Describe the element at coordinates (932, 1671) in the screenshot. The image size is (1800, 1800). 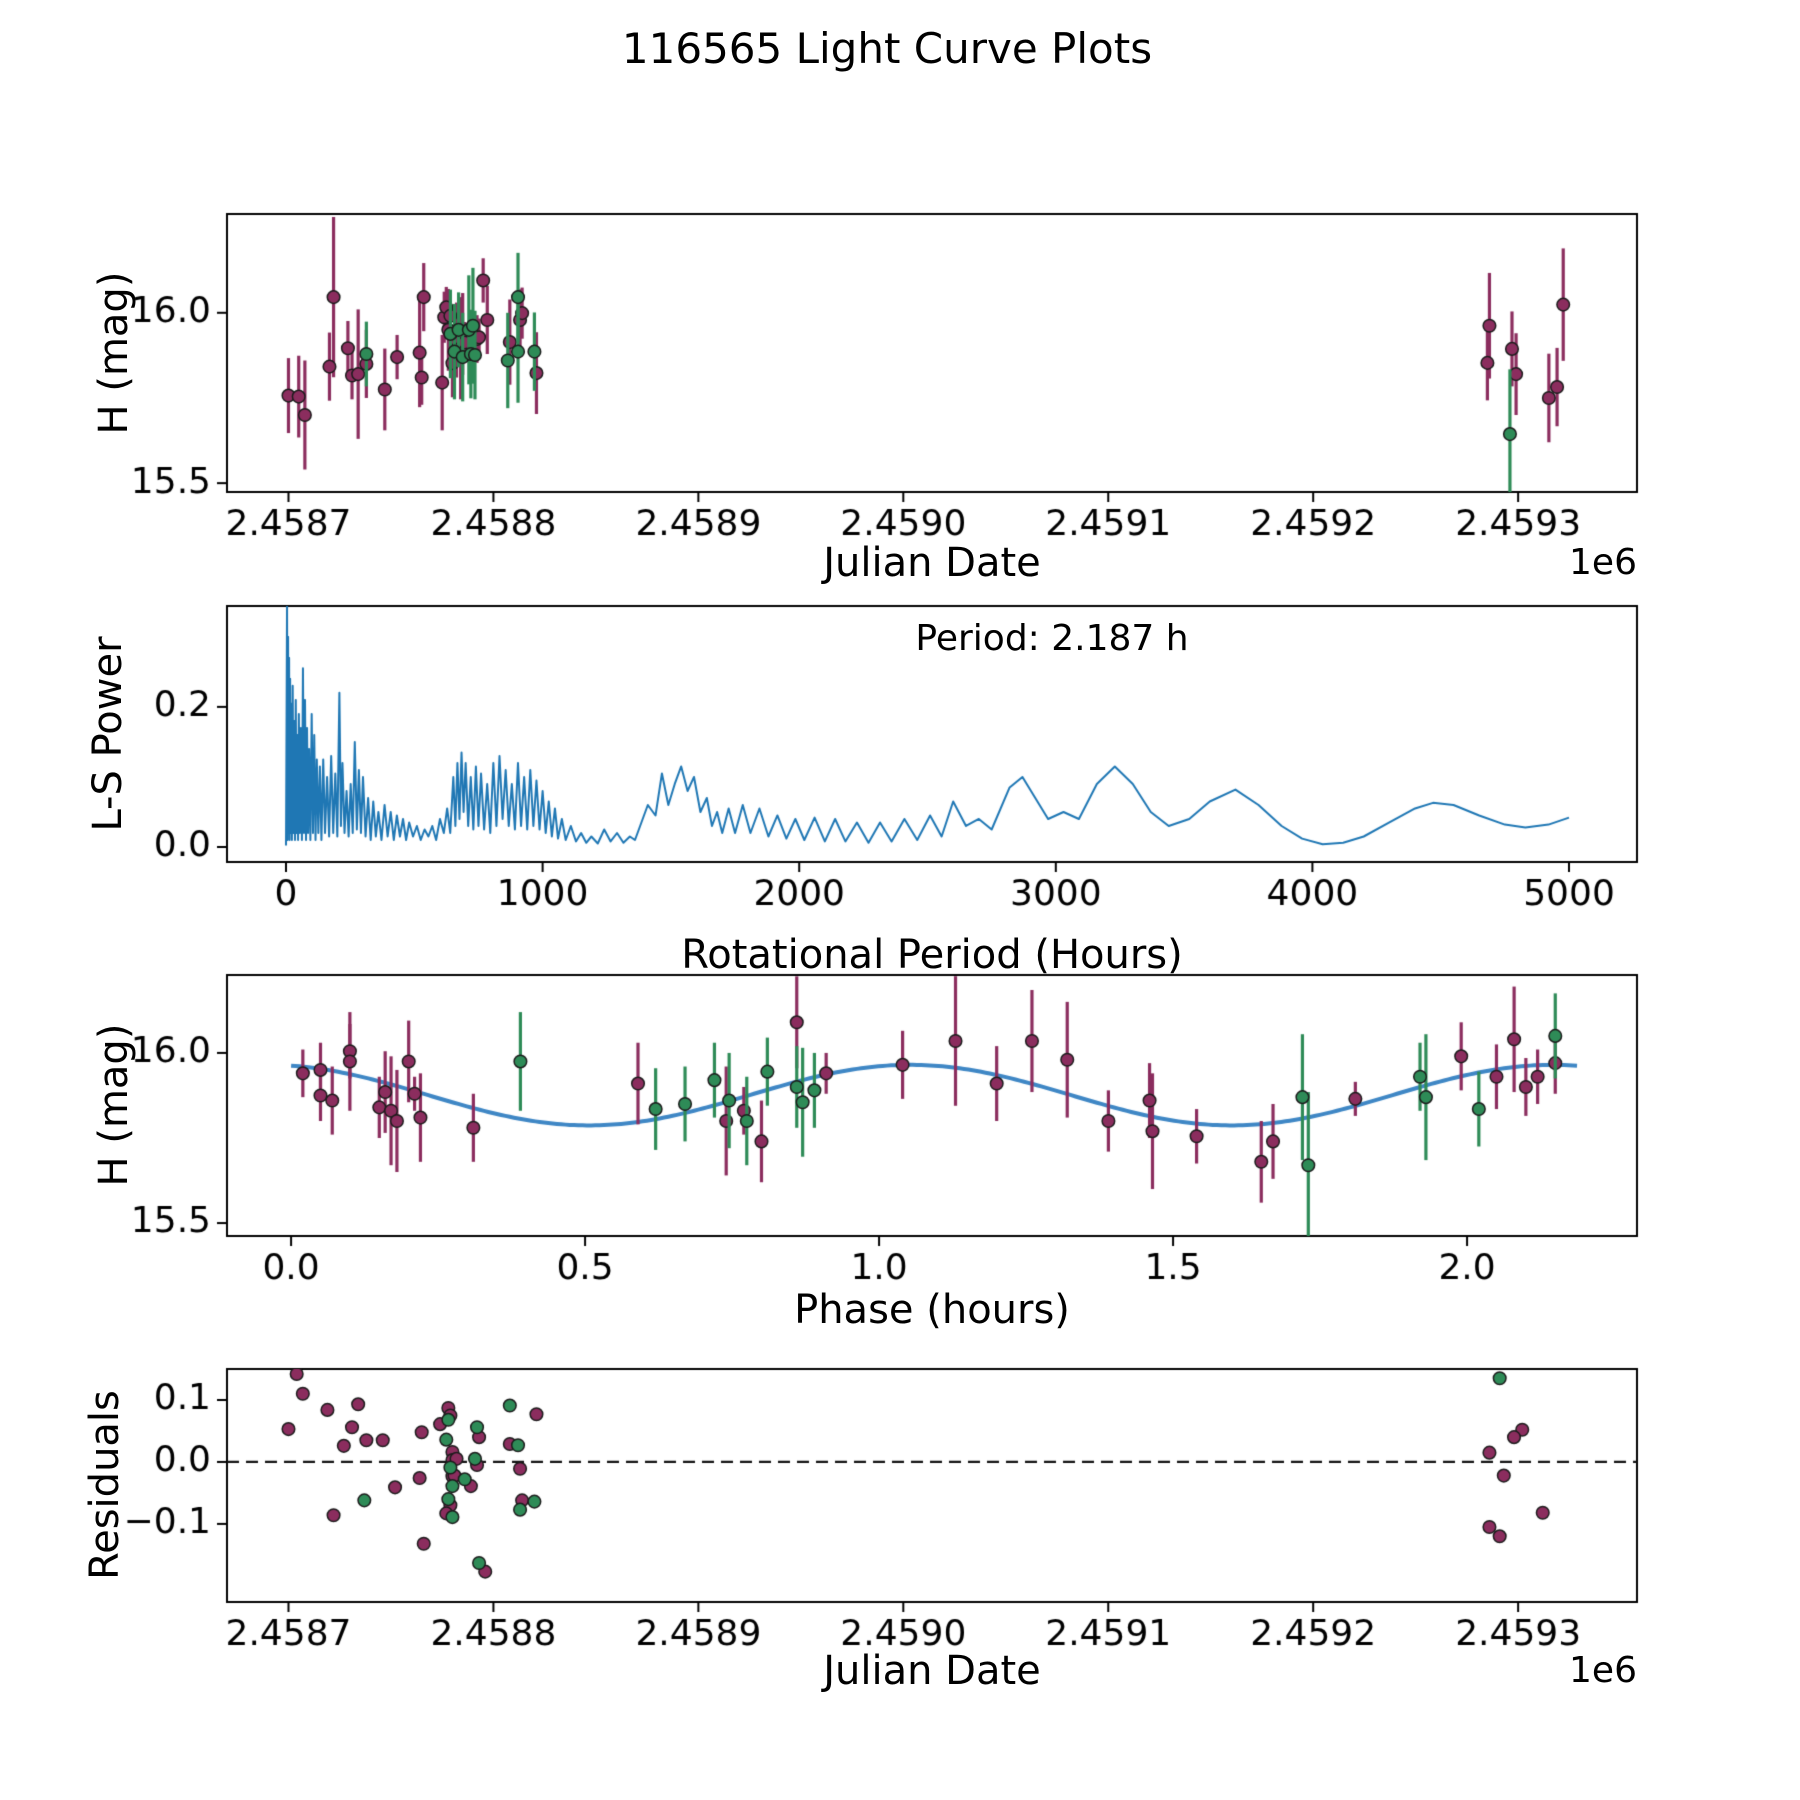
I see `panel4-x-axis-label: Julian Date` at that location.